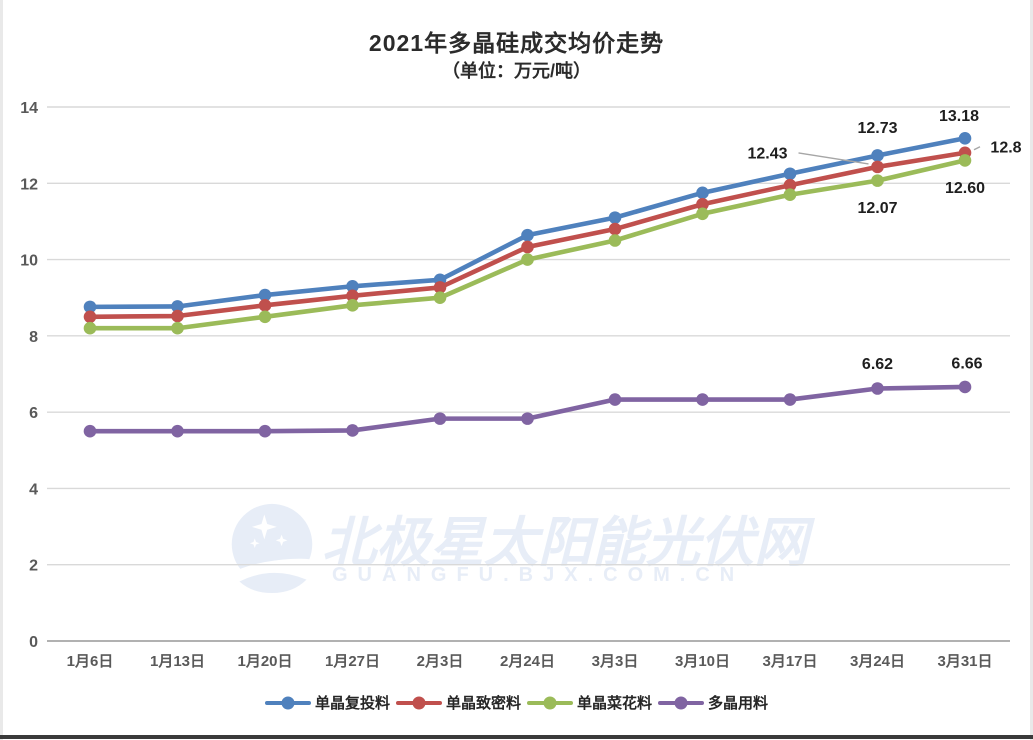  What do you see at coordinates (33, 566) in the screenshot?
I see `y-tick-label: 2` at bounding box center [33, 566].